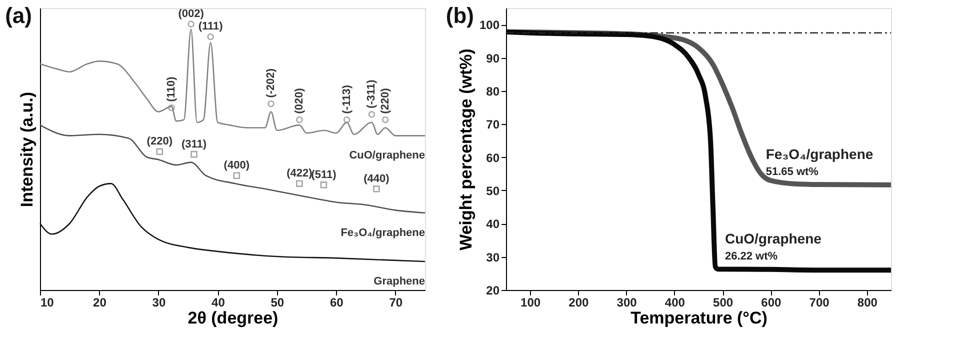 The width and height of the screenshot is (966, 351). Describe the element at coordinates (627, 303) in the screenshot. I see `x-tick-label: 300` at that location.